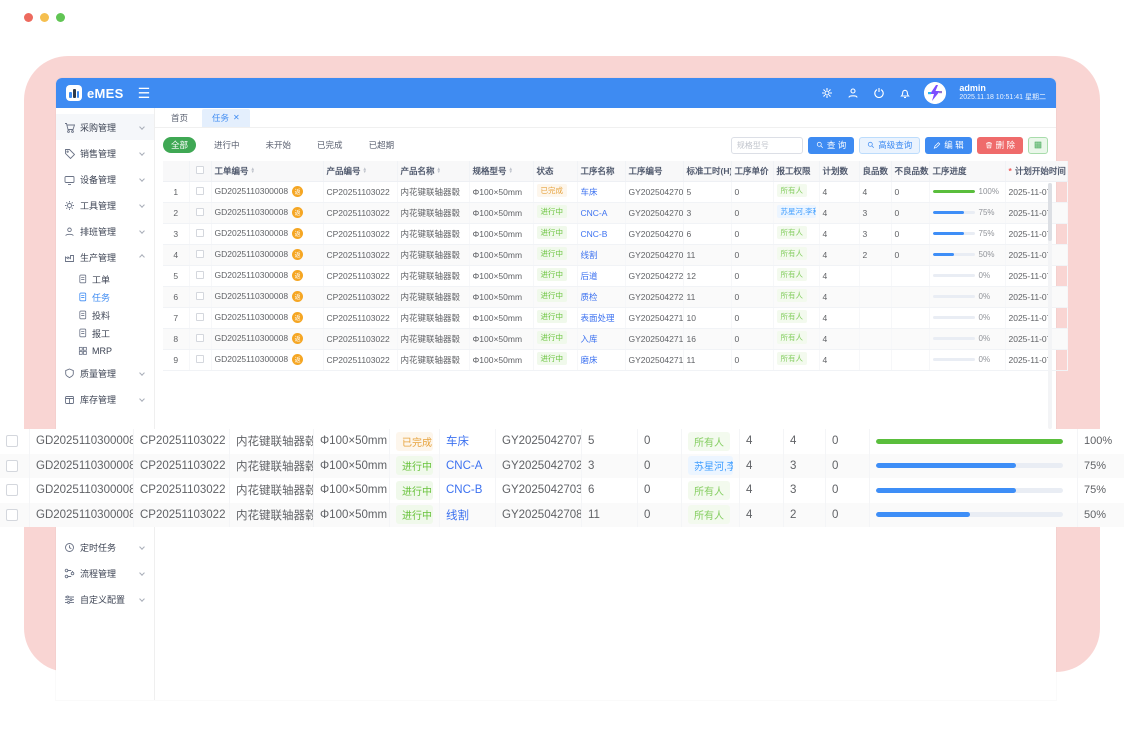 This screenshot has width=1124, height=732. What do you see at coordinates (597, 317) in the screenshot?
I see `process-link: 表面处理` at bounding box center [597, 317].